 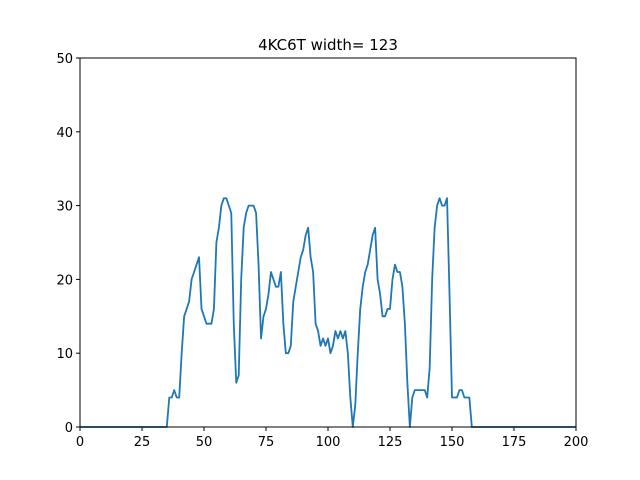 I want to click on x-tick-label: 0, so click(x=80, y=442).